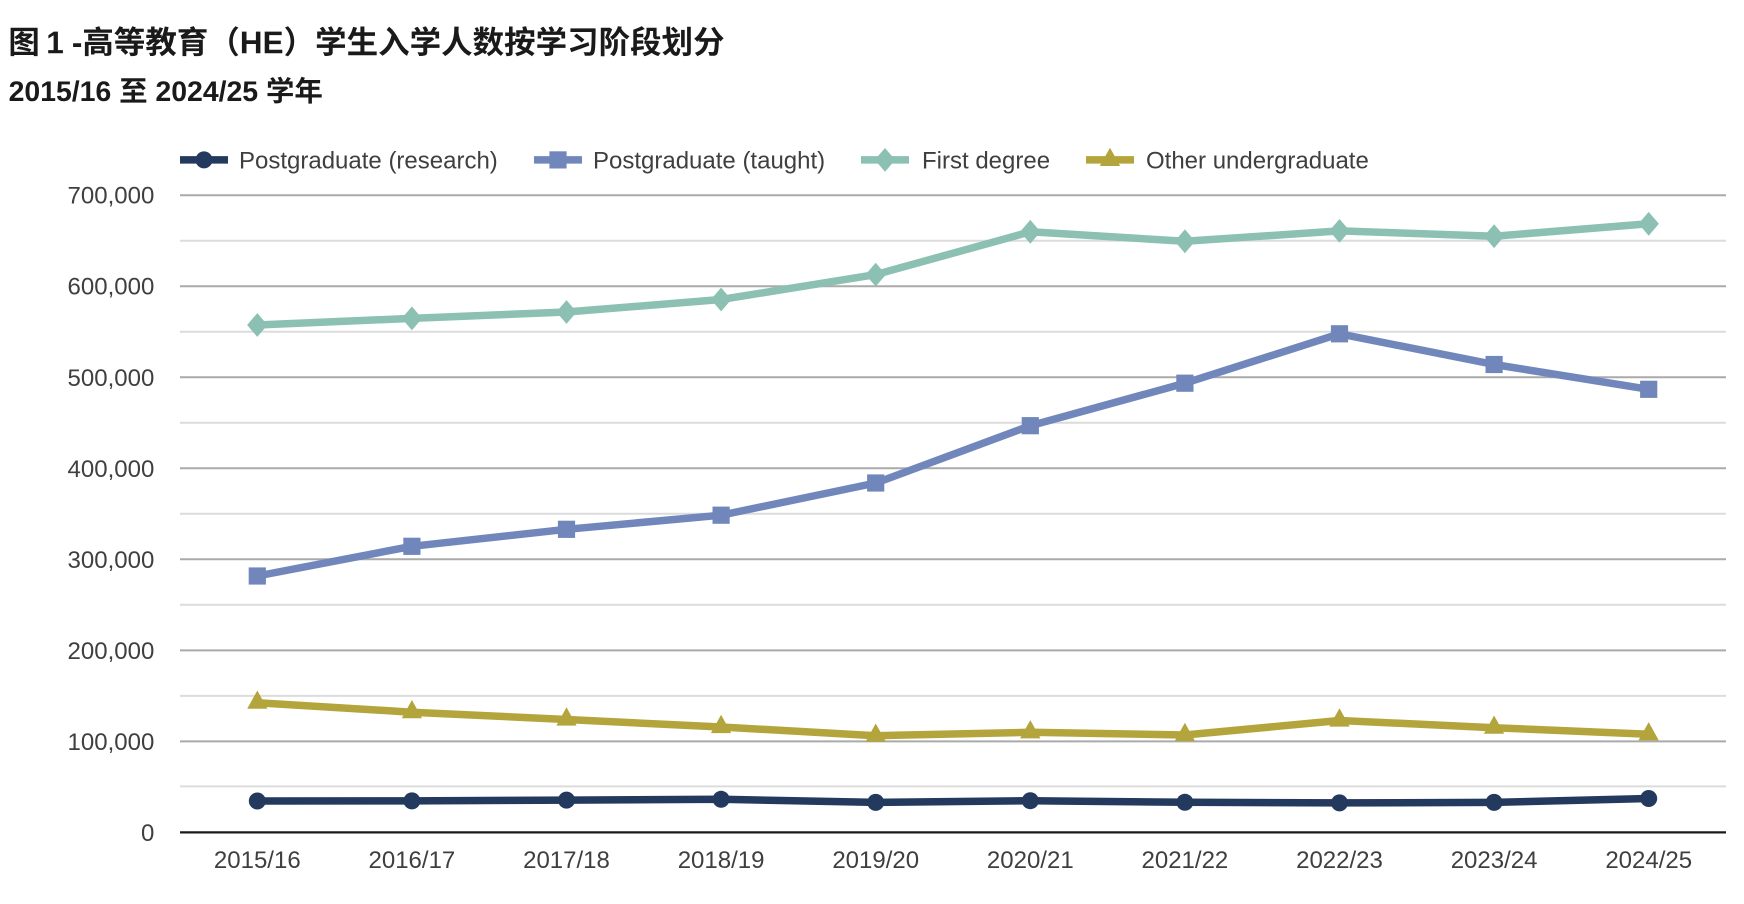 Image resolution: width=1744 pixels, height=904 pixels. What do you see at coordinates (566, 860) in the screenshot?
I see `svg-text: 2017/18` at bounding box center [566, 860].